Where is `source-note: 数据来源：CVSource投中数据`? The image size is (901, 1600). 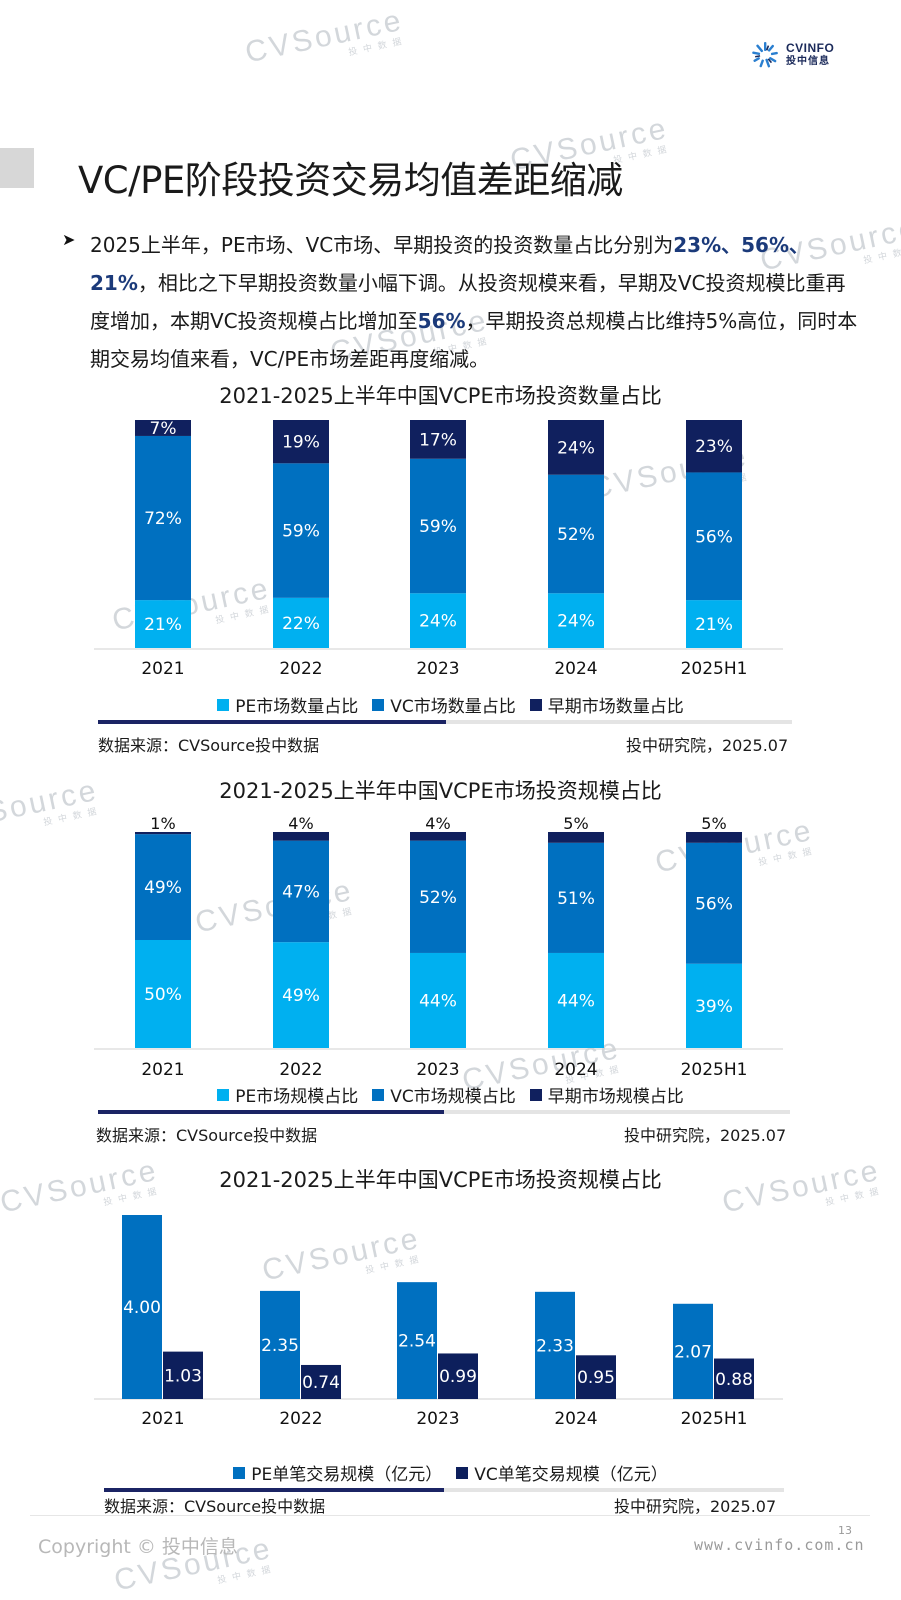 source-note: 数据来源：CVSource投中数据 is located at coordinates (207, 1135).